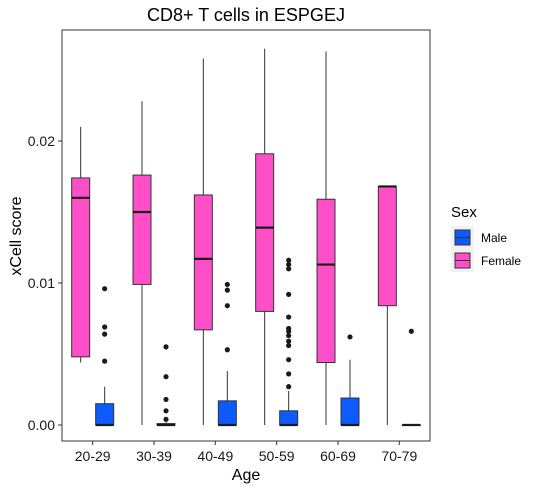 This screenshot has height=489, width=536. What do you see at coordinates (399, 456) in the screenshot?
I see `x-tick-label: 70-79` at bounding box center [399, 456].